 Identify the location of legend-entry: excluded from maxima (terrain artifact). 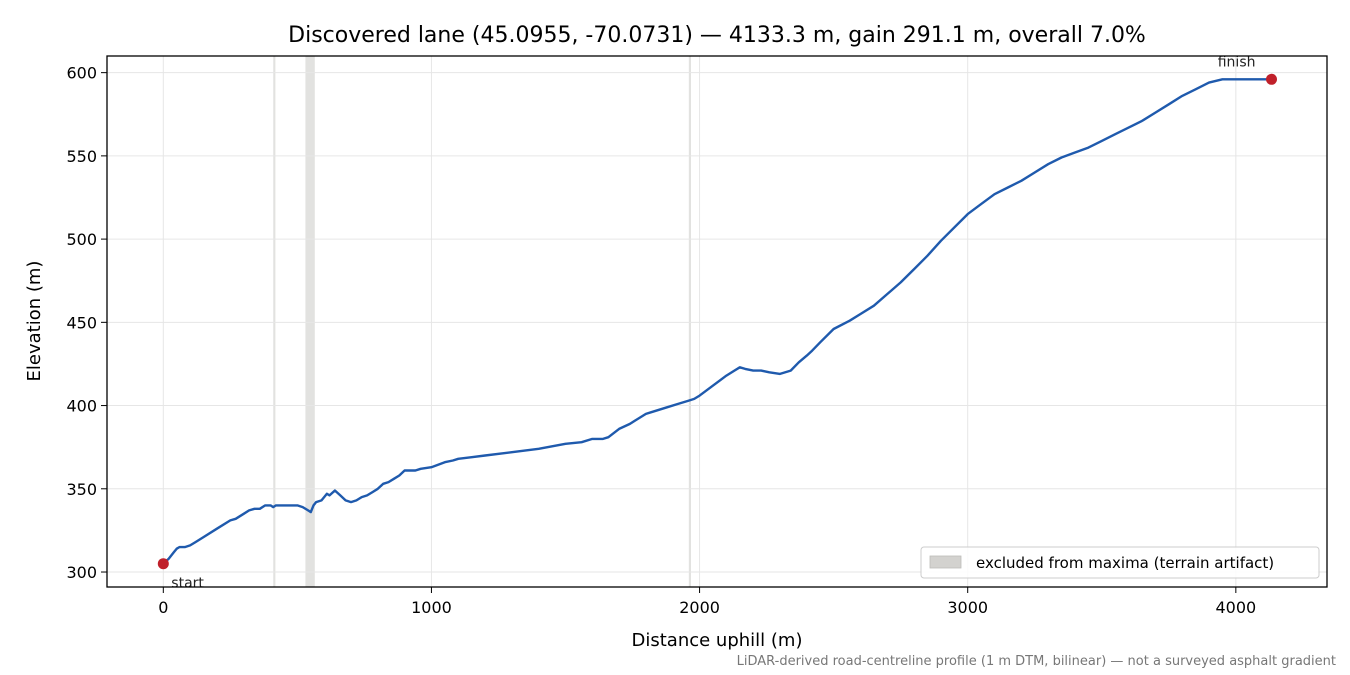
(1125, 563).